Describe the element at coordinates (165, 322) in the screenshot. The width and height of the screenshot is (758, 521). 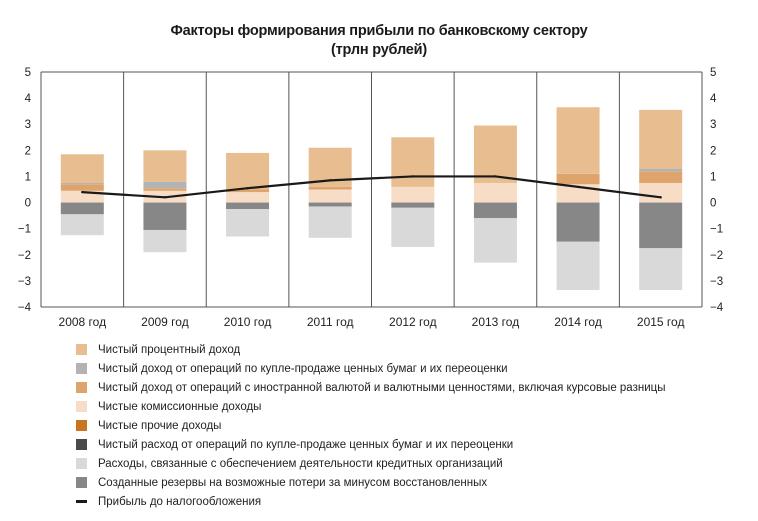
I see `x-tick-label: 2009 год` at that location.